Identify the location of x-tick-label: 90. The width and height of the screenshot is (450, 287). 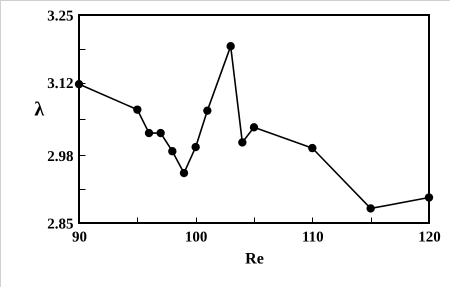
(79, 238).